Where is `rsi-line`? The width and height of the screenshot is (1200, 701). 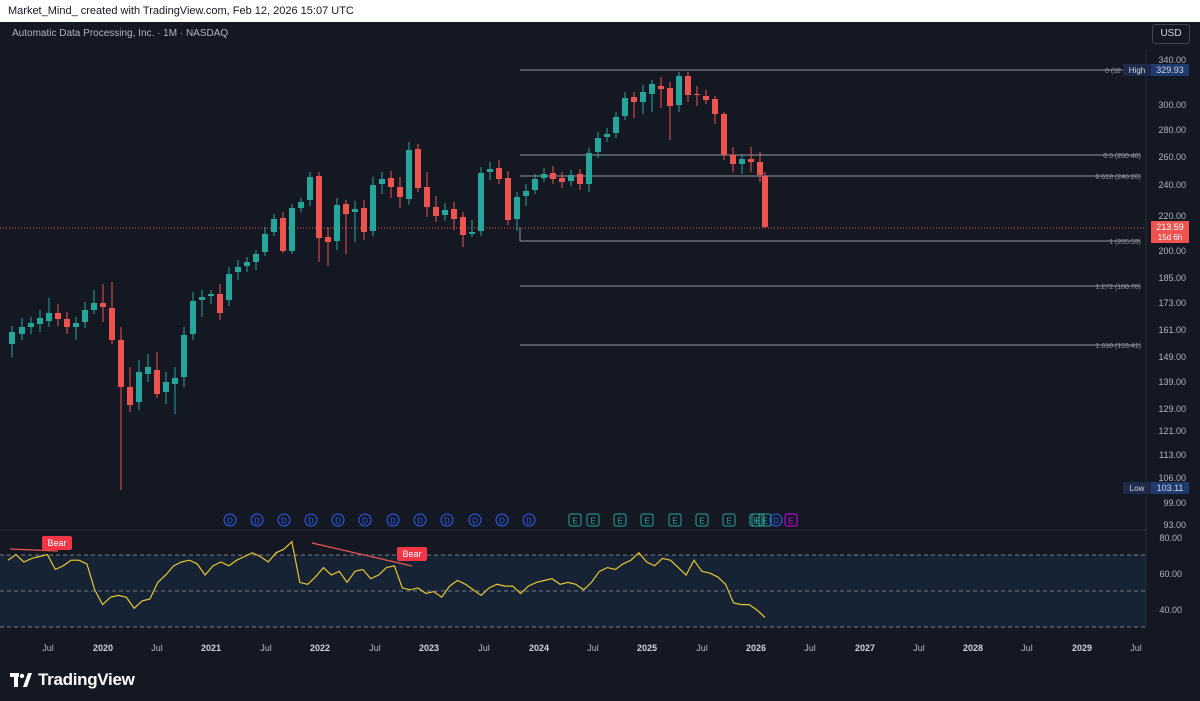 rsi-line is located at coordinates (386, 579).